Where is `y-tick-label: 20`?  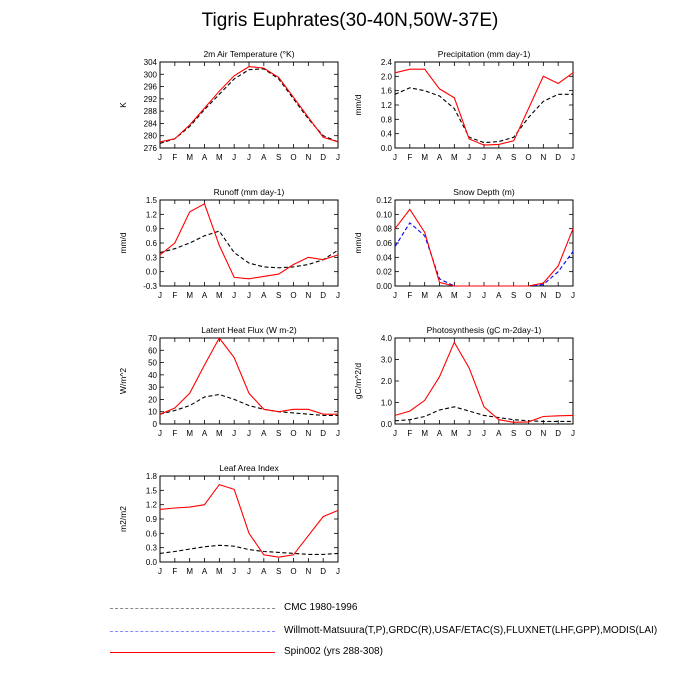 y-tick-label: 20 is located at coordinates (152, 399).